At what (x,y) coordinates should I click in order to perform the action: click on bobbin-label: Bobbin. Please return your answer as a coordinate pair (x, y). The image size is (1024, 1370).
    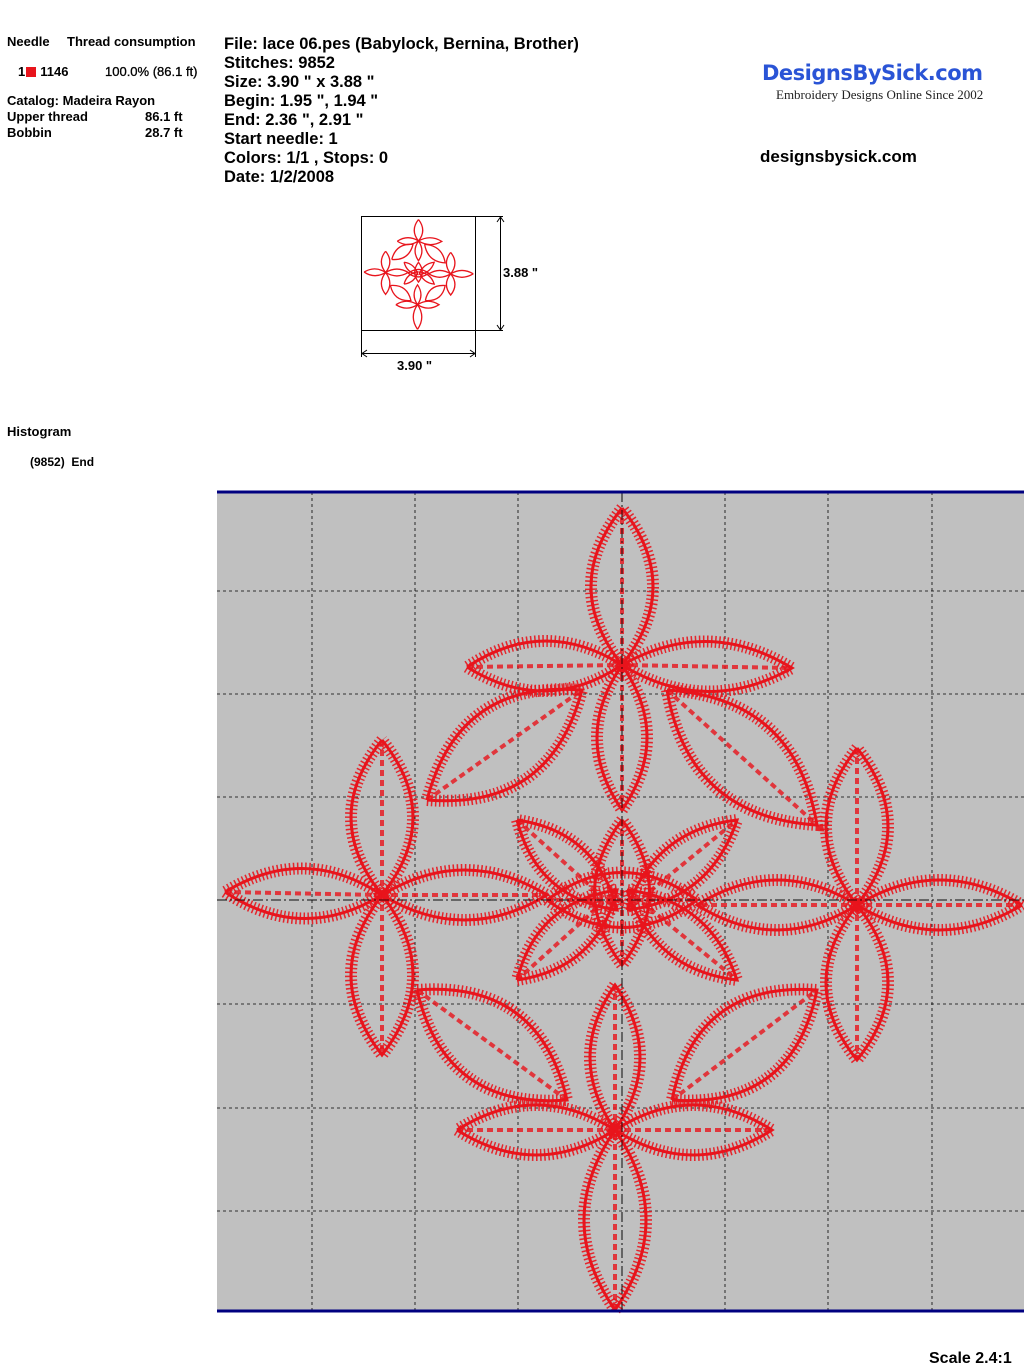
    Looking at the image, I should click on (29, 132).